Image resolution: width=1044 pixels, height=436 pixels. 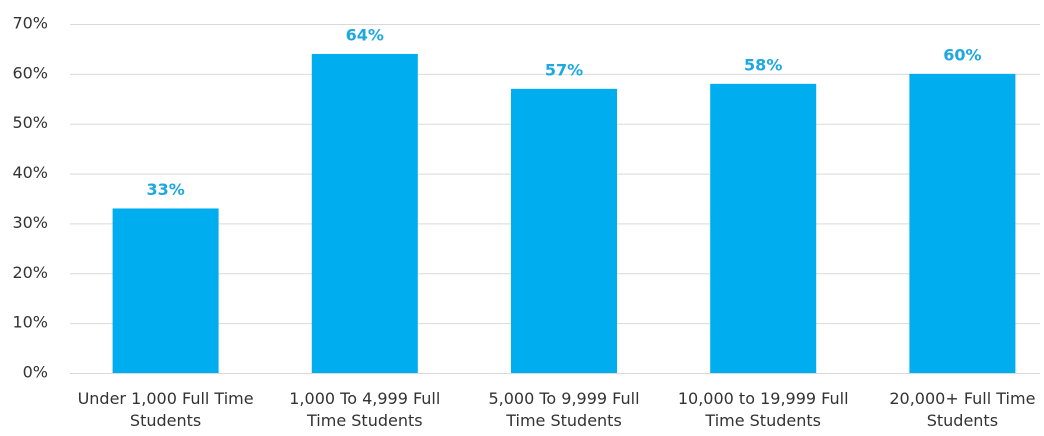 What do you see at coordinates (30, 322) in the screenshot?
I see `y-tick-label: 10%` at bounding box center [30, 322].